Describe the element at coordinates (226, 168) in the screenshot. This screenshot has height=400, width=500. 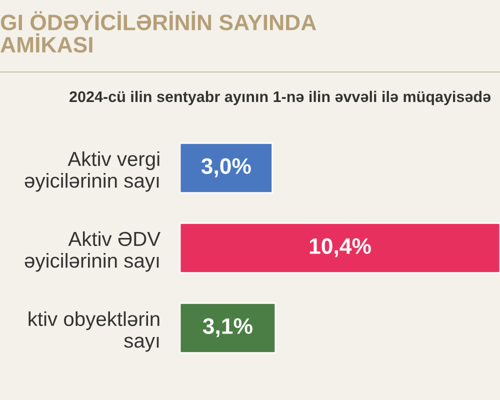
I see `data-label: 3,0%` at that location.